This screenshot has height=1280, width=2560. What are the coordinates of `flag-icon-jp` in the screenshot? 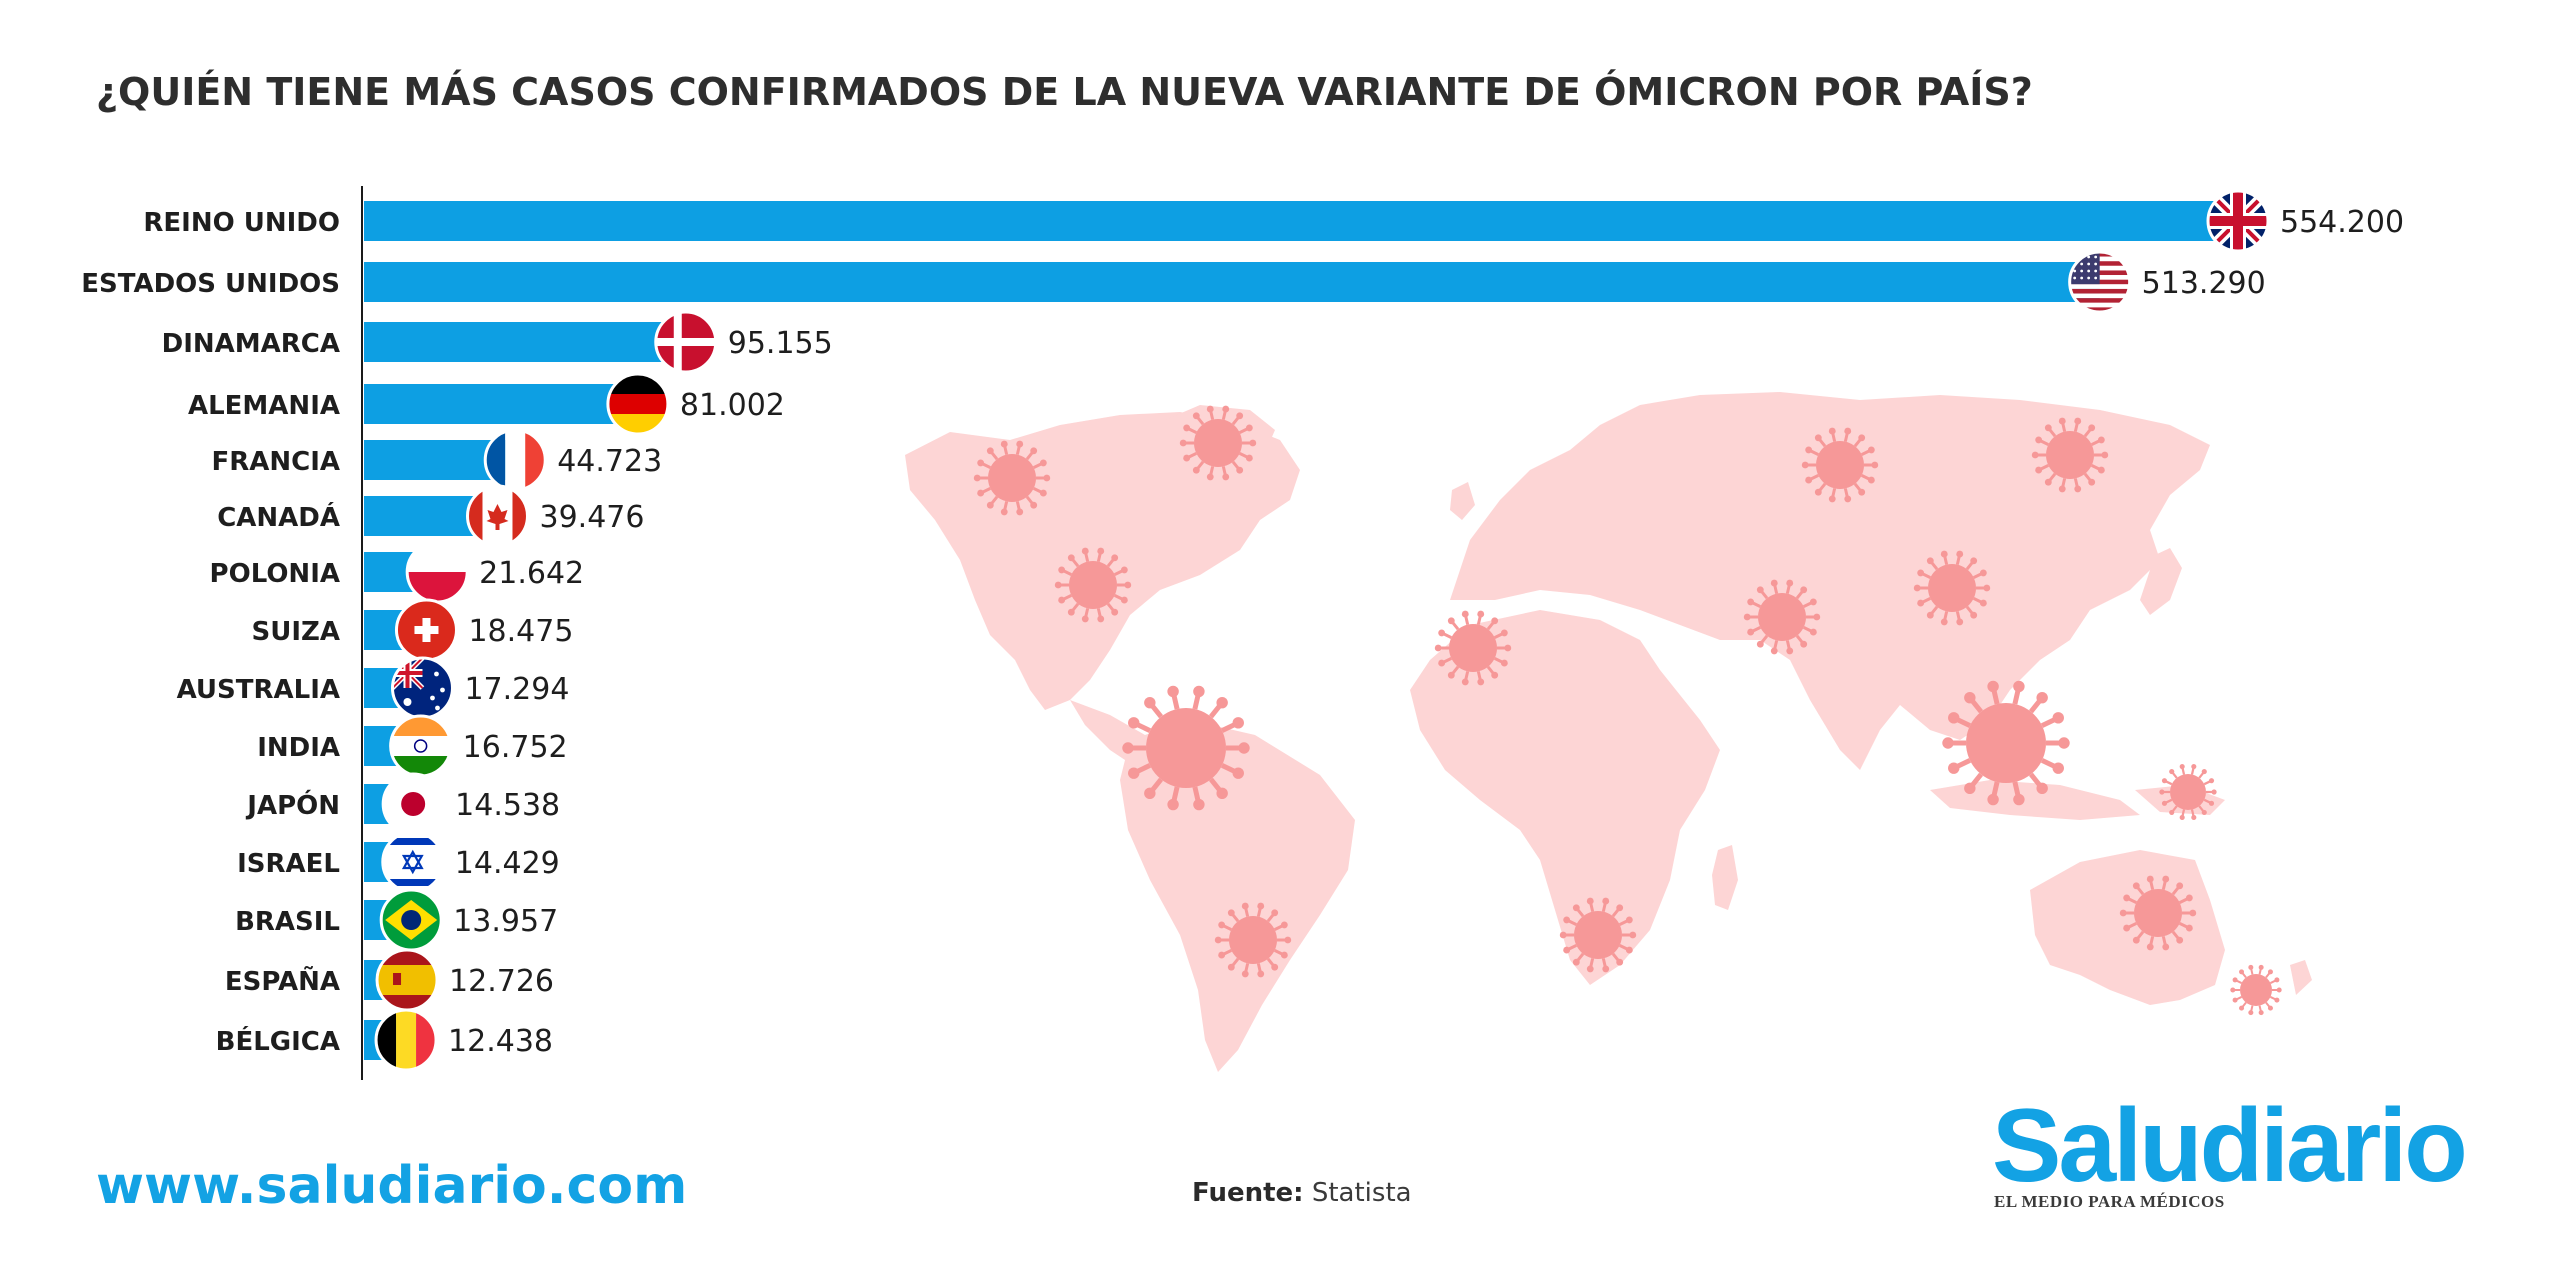 It's located at (413, 804).